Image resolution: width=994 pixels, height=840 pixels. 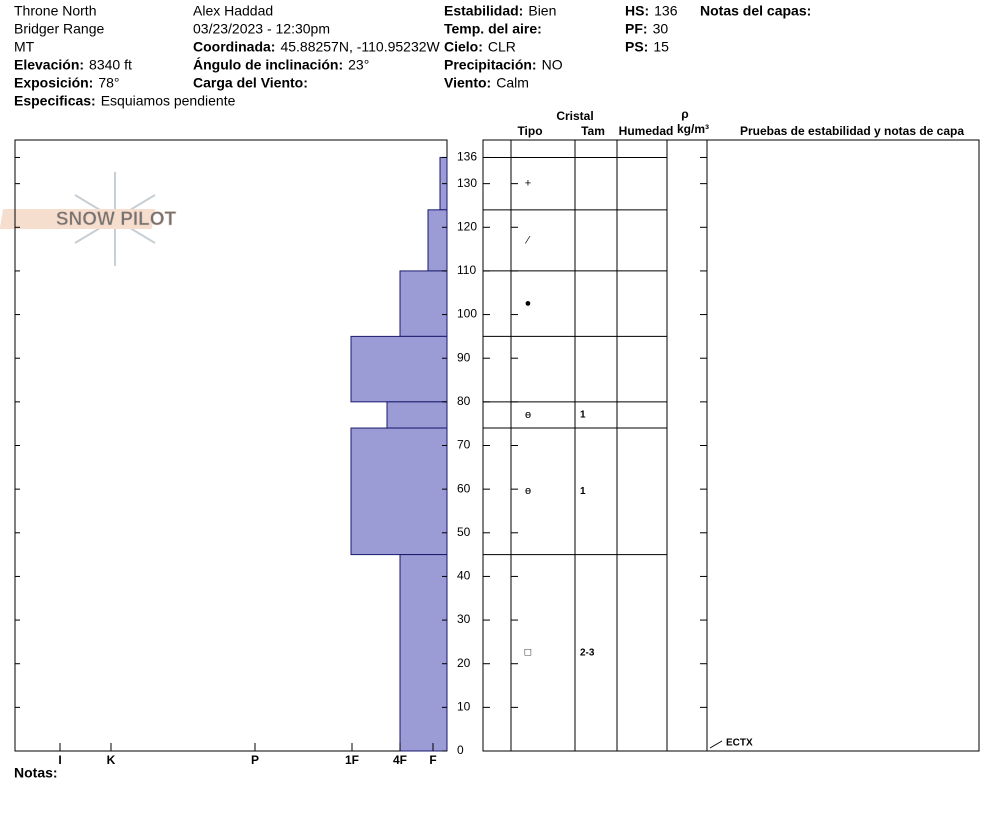 I want to click on field-label: Elevación:, so click(x=49, y=65).